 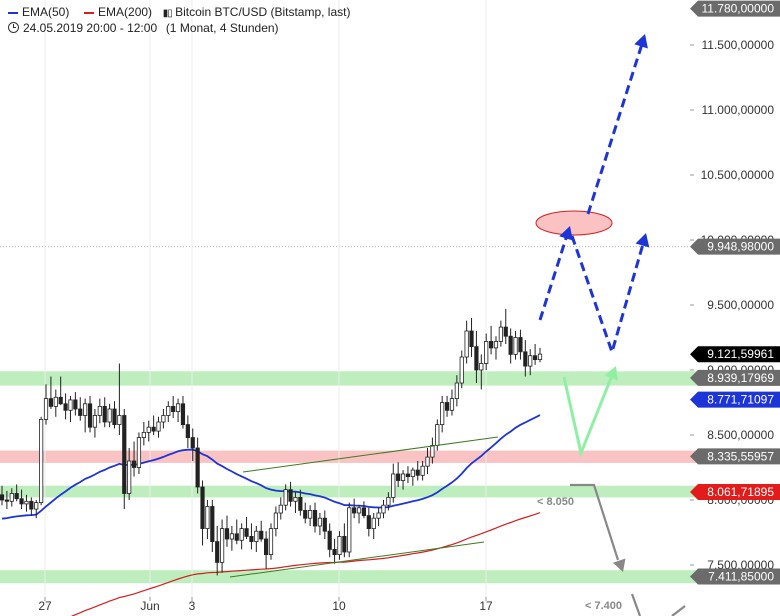 I want to click on ema50-legend: EMA(50), so click(x=40, y=12).